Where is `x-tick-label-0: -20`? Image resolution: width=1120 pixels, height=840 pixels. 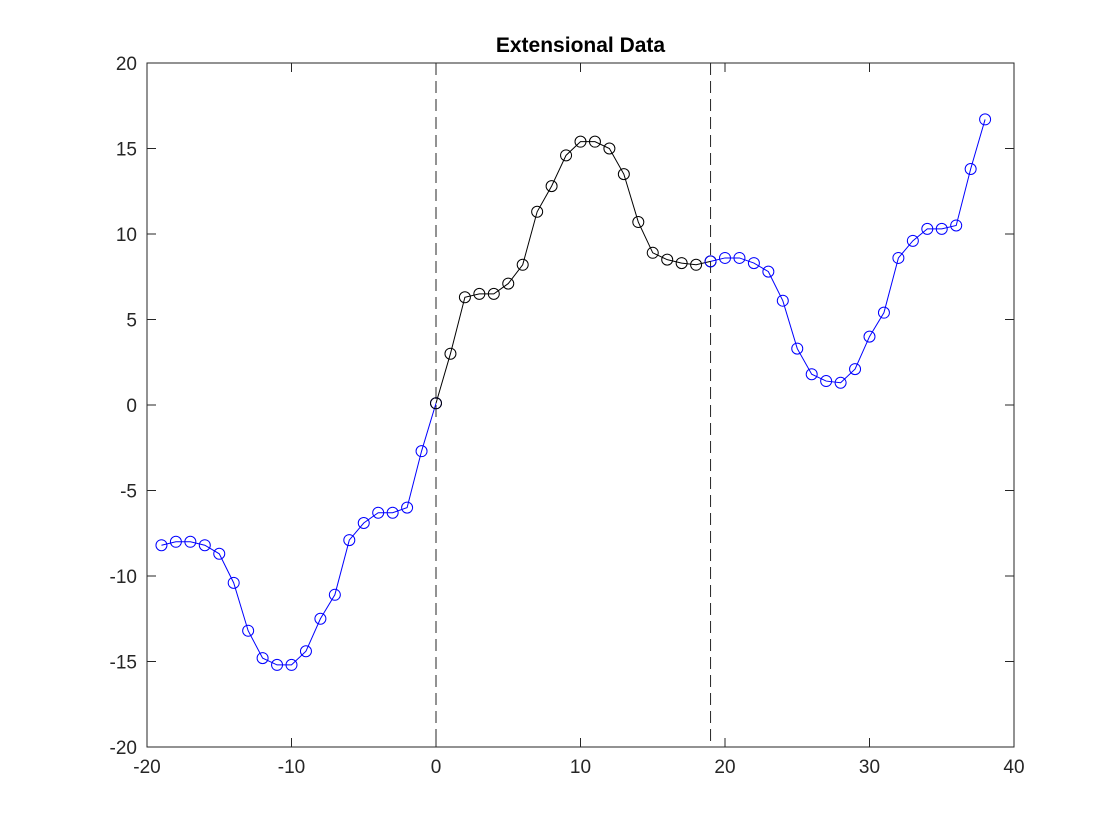
x-tick-label-0: -20 is located at coordinates (146, 767).